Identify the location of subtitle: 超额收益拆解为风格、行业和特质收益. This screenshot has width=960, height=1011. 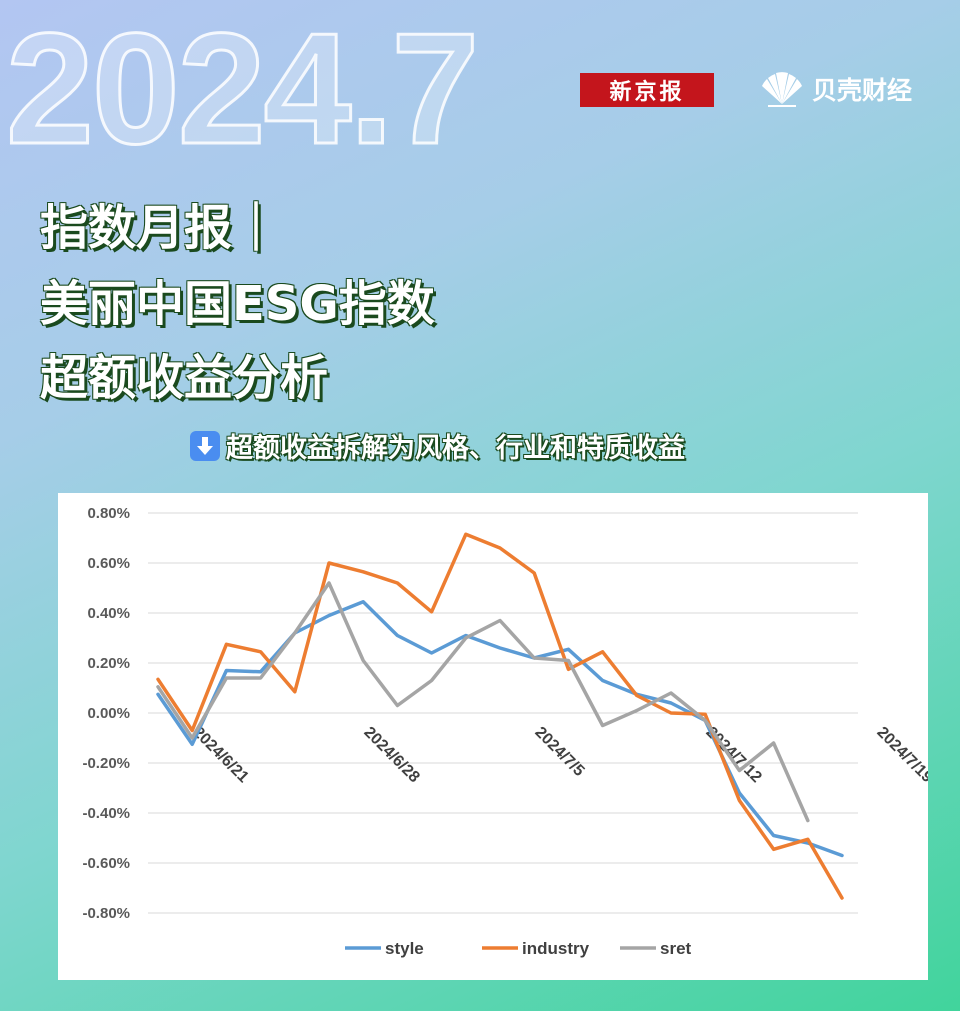
(437, 445).